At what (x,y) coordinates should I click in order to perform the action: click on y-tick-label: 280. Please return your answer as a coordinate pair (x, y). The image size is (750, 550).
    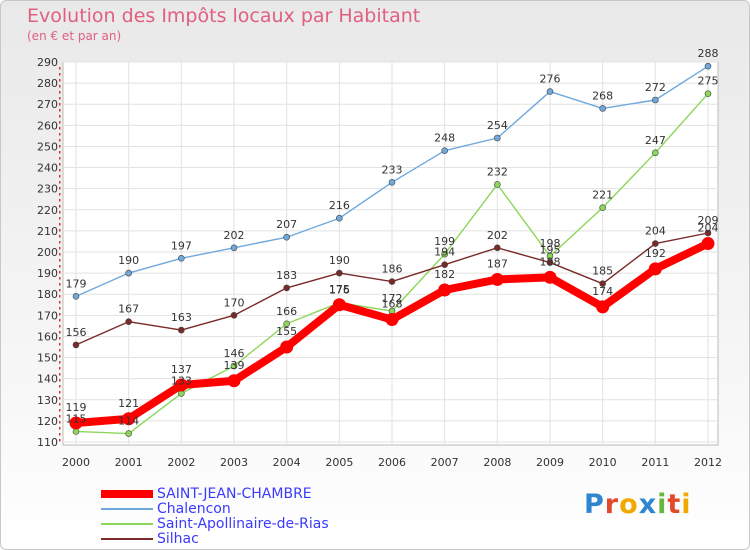
    Looking at the image, I should click on (47, 83).